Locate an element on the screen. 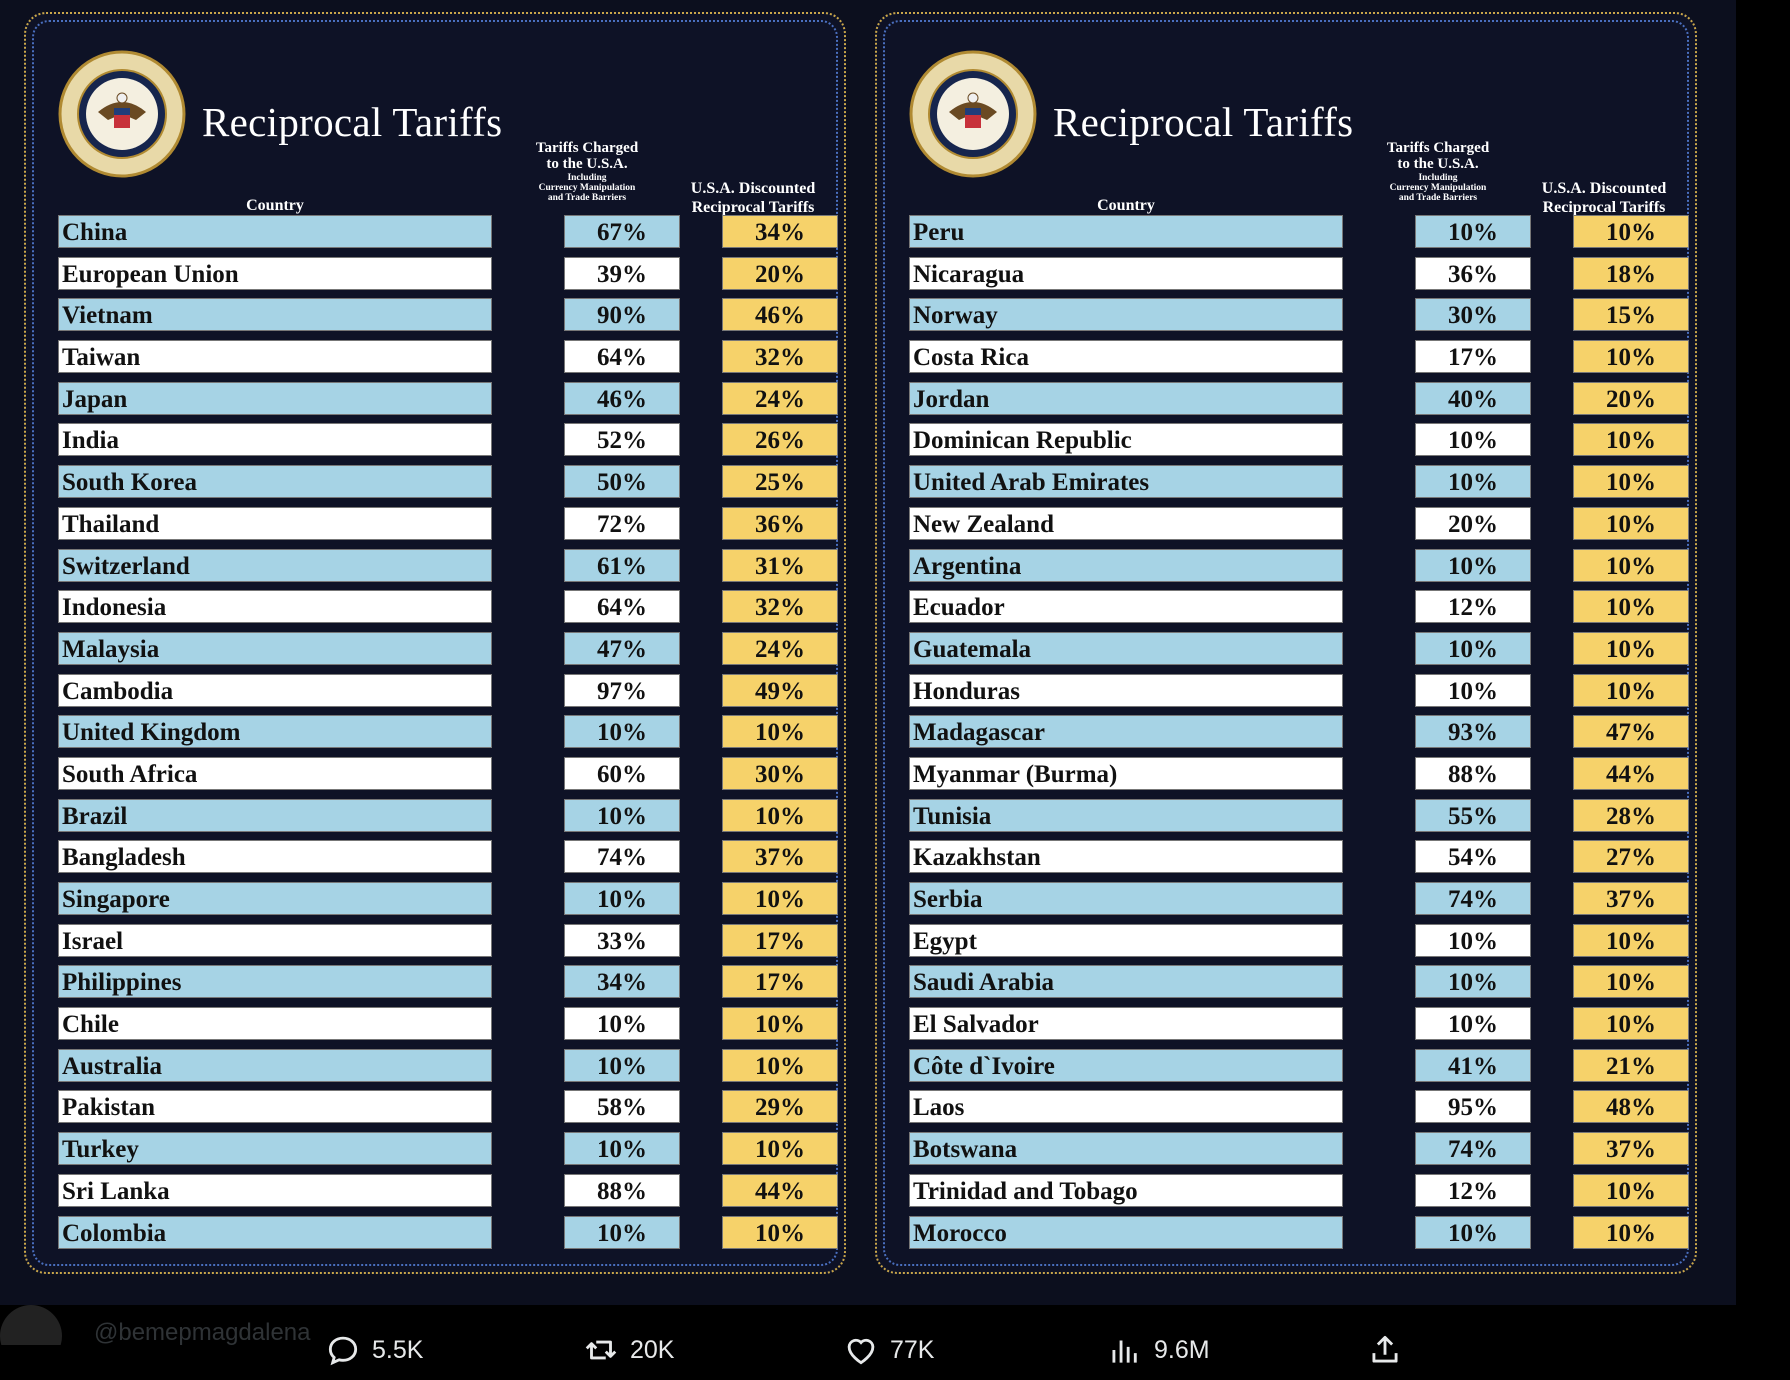 This screenshot has width=1790, height=1380. tariff-charged-cell: 74% is located at coordinates (1473, 898).